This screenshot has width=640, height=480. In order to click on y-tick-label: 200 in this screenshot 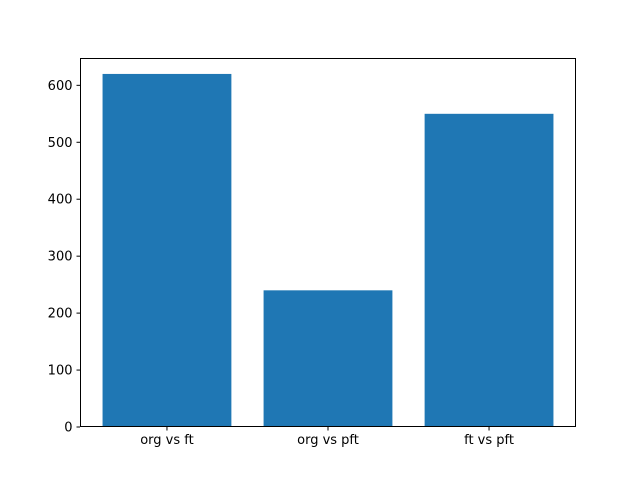, I will do `click(60, 314)`.